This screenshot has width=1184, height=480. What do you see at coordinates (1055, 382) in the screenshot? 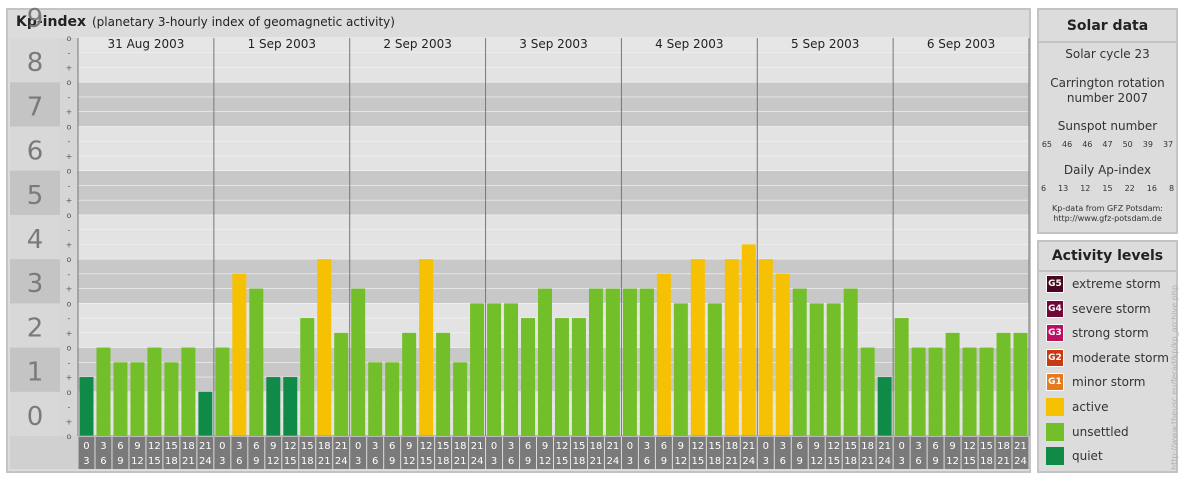
I see `activity-level-swatch: G1` at bounding box center [1055, 382].